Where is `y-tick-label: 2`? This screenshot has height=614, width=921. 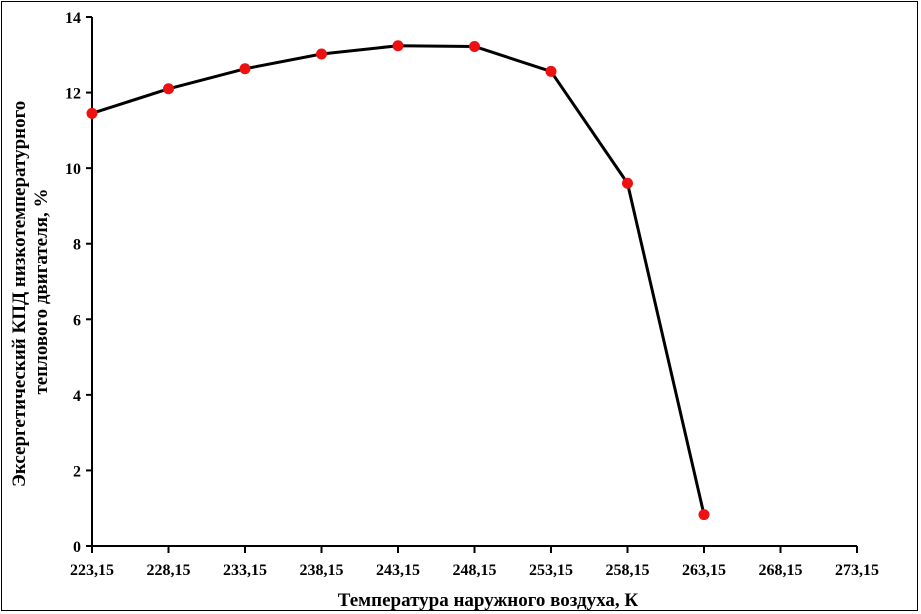 y-tick-label: 2 is located at coordinates (77, 471).